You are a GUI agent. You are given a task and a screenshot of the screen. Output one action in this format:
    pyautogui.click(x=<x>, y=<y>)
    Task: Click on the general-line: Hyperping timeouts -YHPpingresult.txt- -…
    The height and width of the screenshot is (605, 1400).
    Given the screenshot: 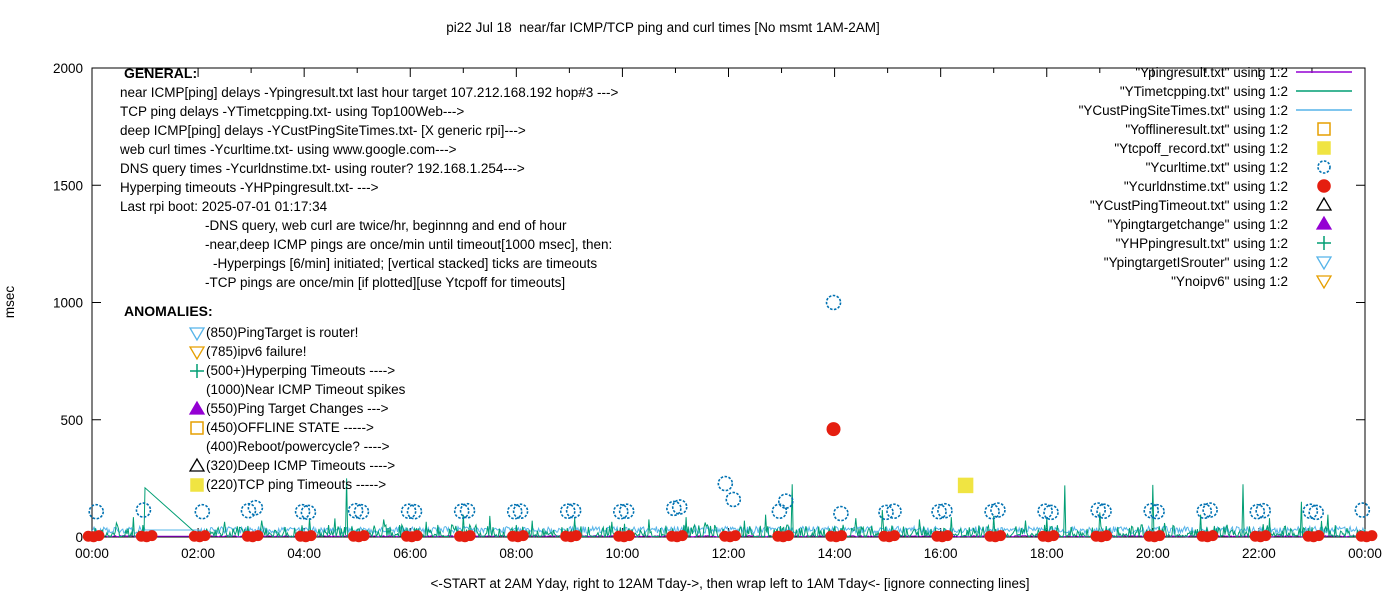 What is the action you would take?
    pyautogui.click(x=249, y=187)
    